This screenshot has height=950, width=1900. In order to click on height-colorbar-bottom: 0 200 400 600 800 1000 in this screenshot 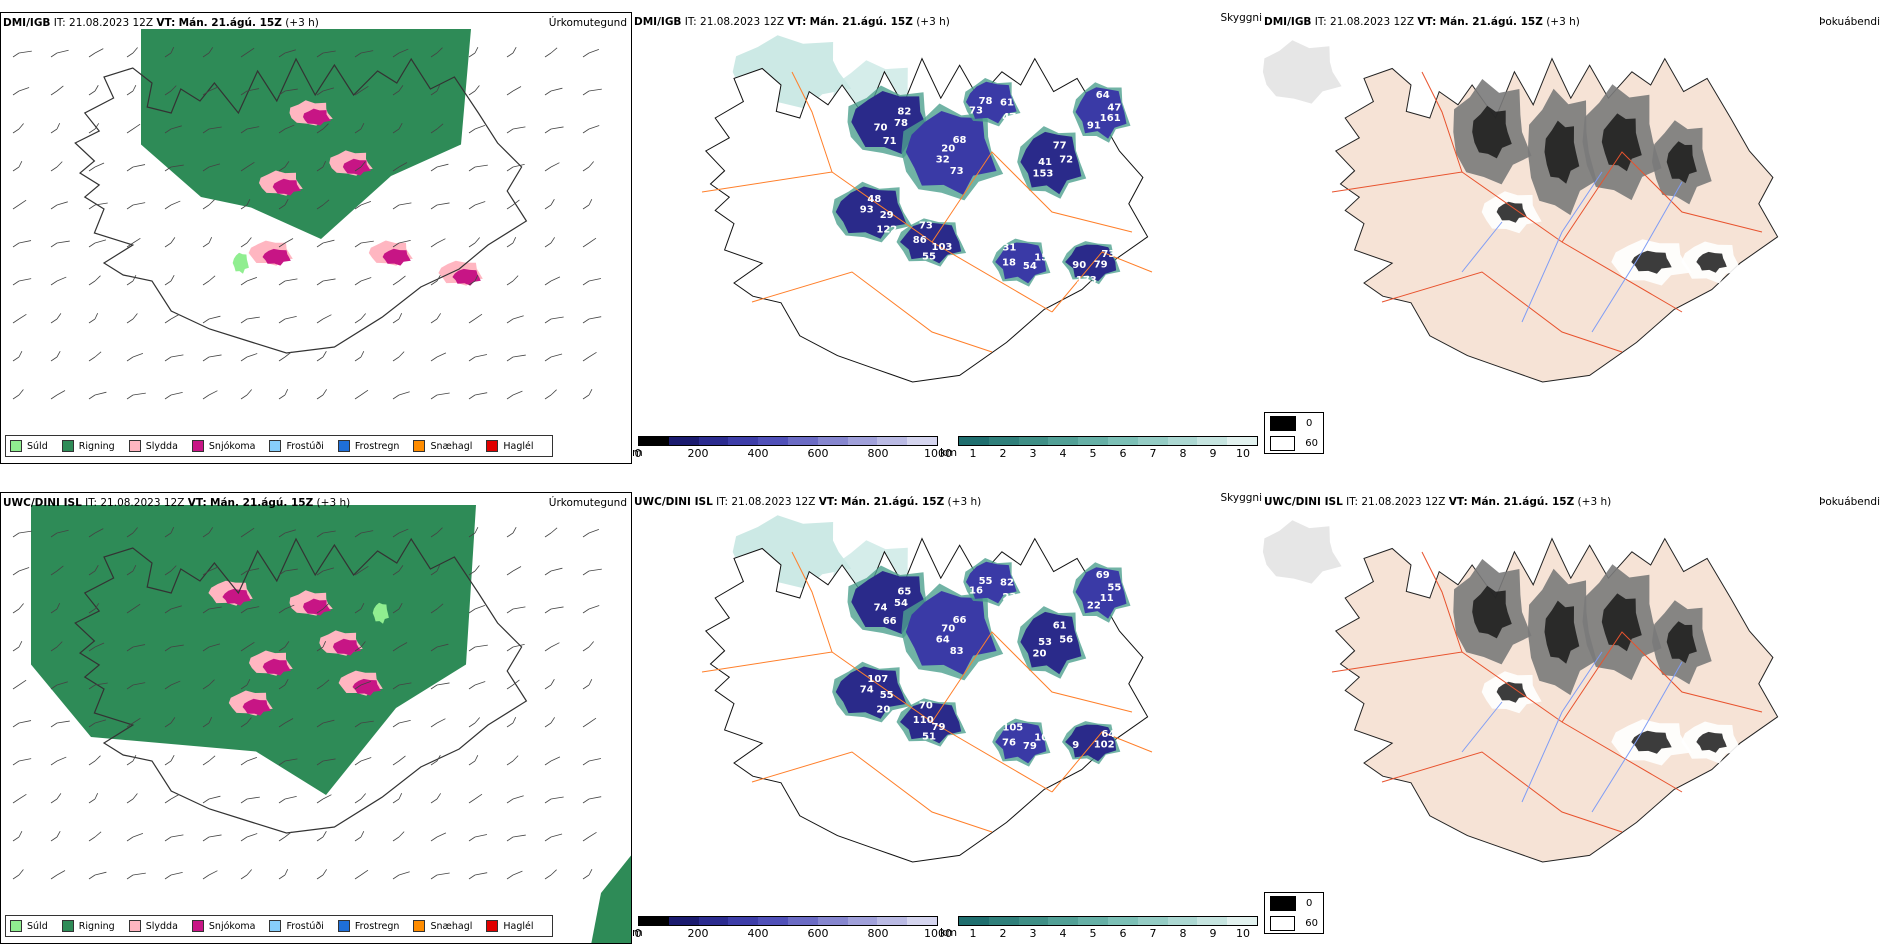, I will do `click(793, 928)`.